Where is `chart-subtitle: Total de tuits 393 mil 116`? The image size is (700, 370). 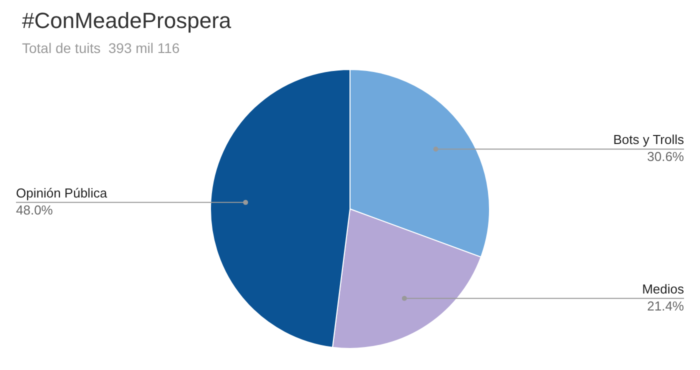
chart-subtitle: Total de tuits 393 mil 116 is located at coordinates (101, 48).